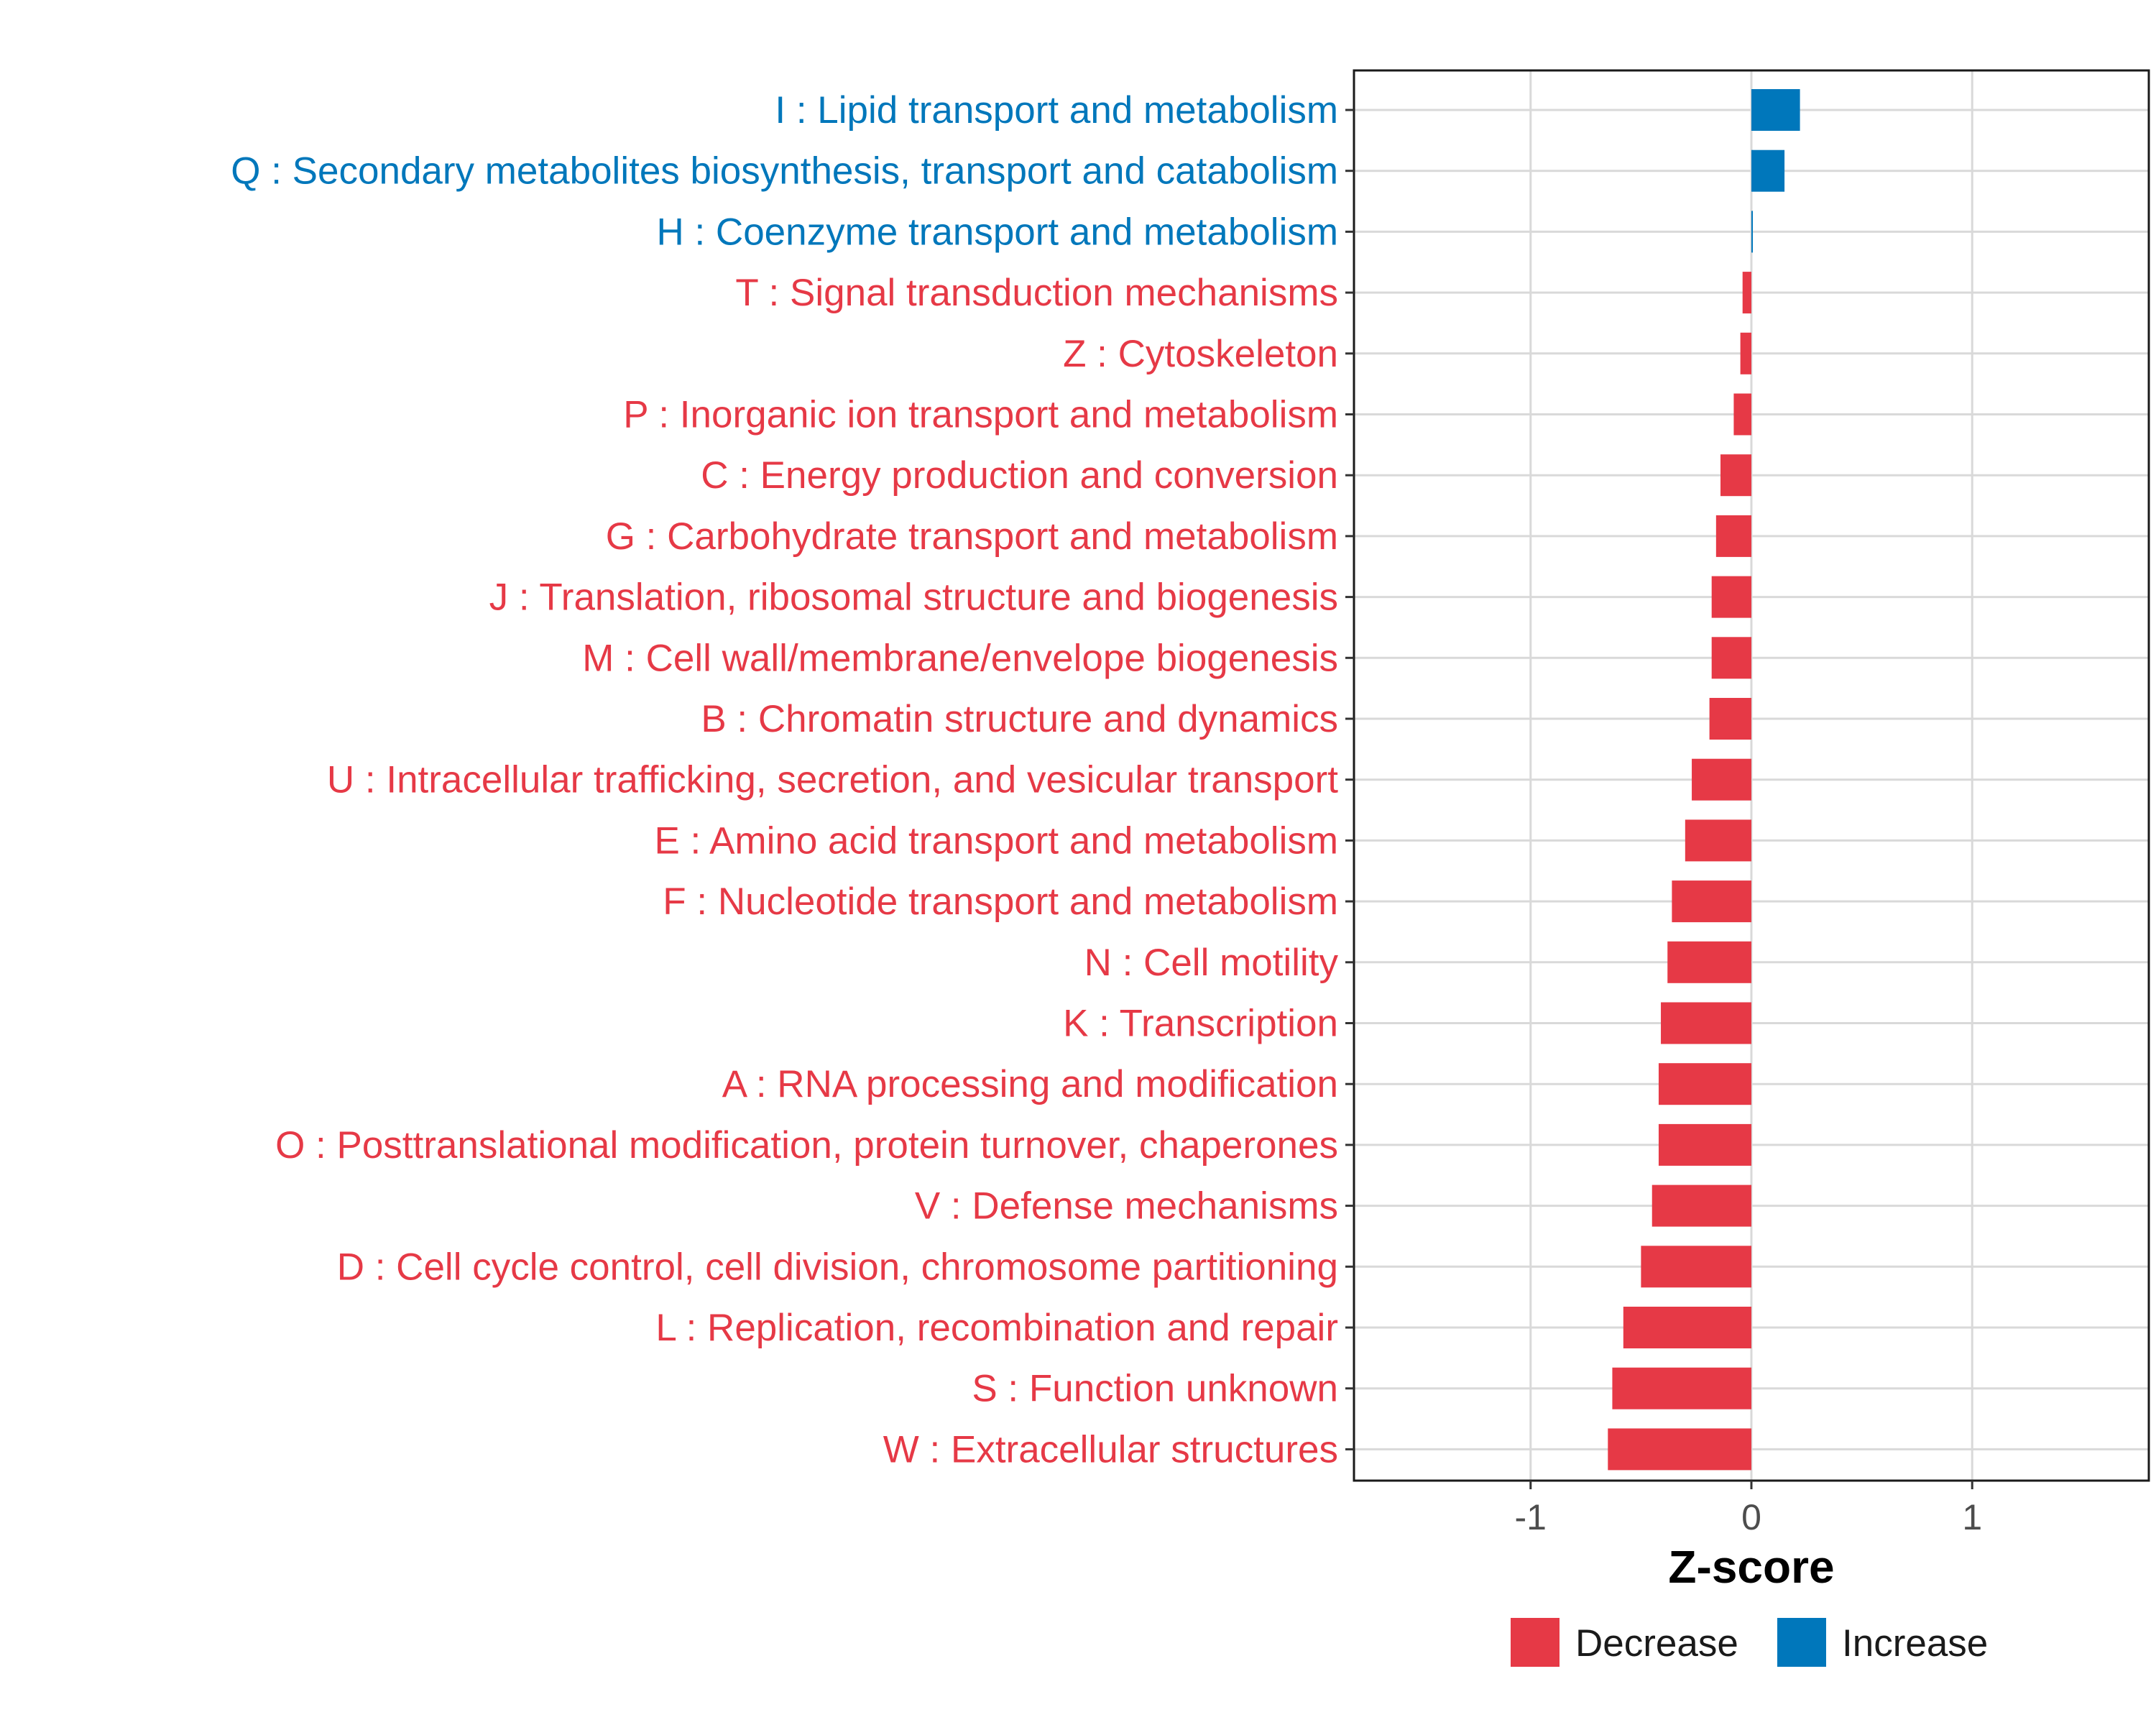 The width and height of the screenshot is (2156, 1725). I want to click on bar-h, so click(1752, 232).